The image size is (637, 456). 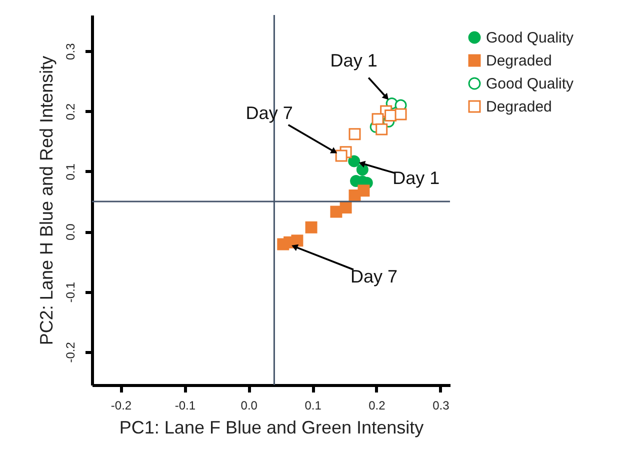 I want to click on x-tick-label: 0.3, so click(x=441, y=405).